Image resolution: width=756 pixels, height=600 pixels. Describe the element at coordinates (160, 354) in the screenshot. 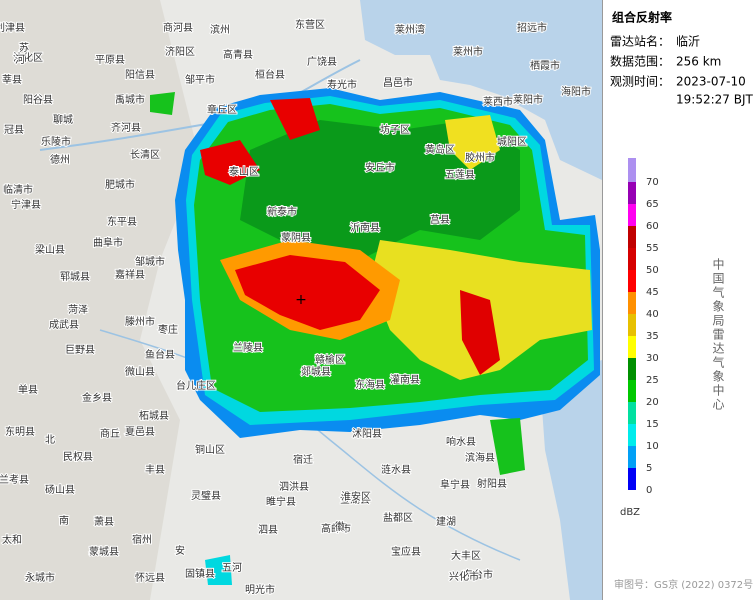

I see `place-label: 鱼台县` at that location.